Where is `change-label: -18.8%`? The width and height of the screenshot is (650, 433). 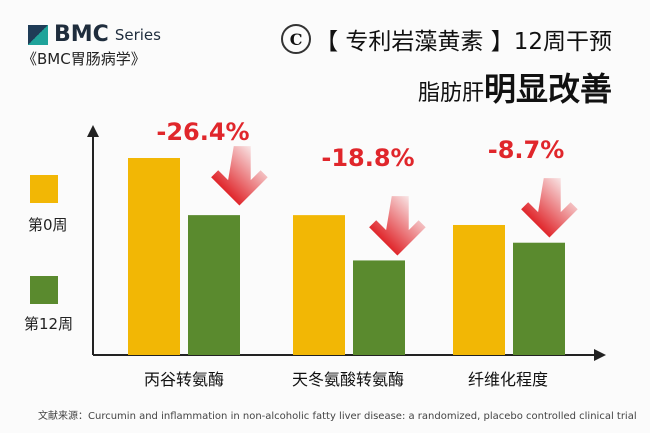 change-label: -18.8% is located at coordinates (367, 158).